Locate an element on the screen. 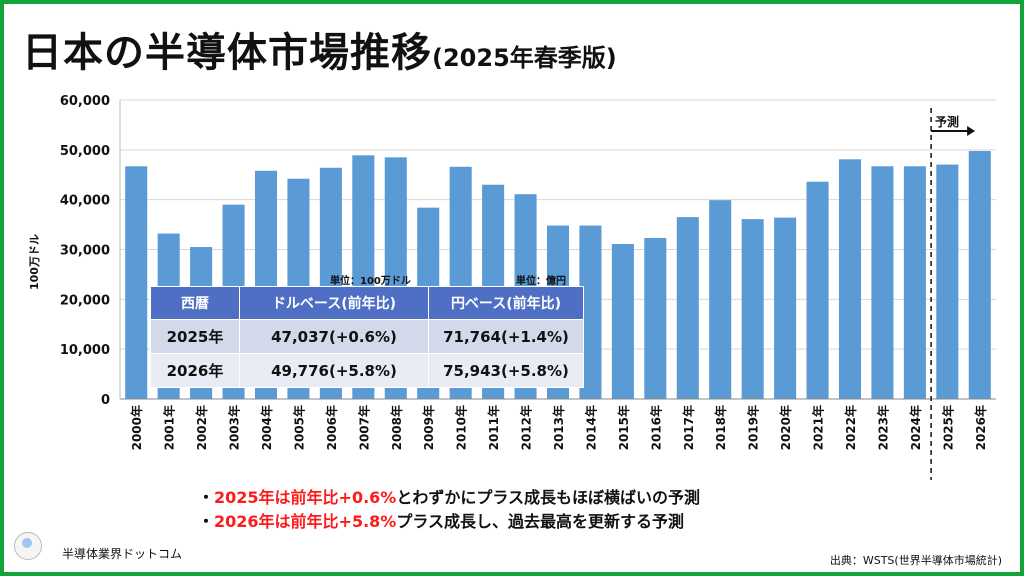 Image resolution: width=1024 pixels, height=576 pixels. x-tick-label: 2015年 is located at coordinates (623, 427).